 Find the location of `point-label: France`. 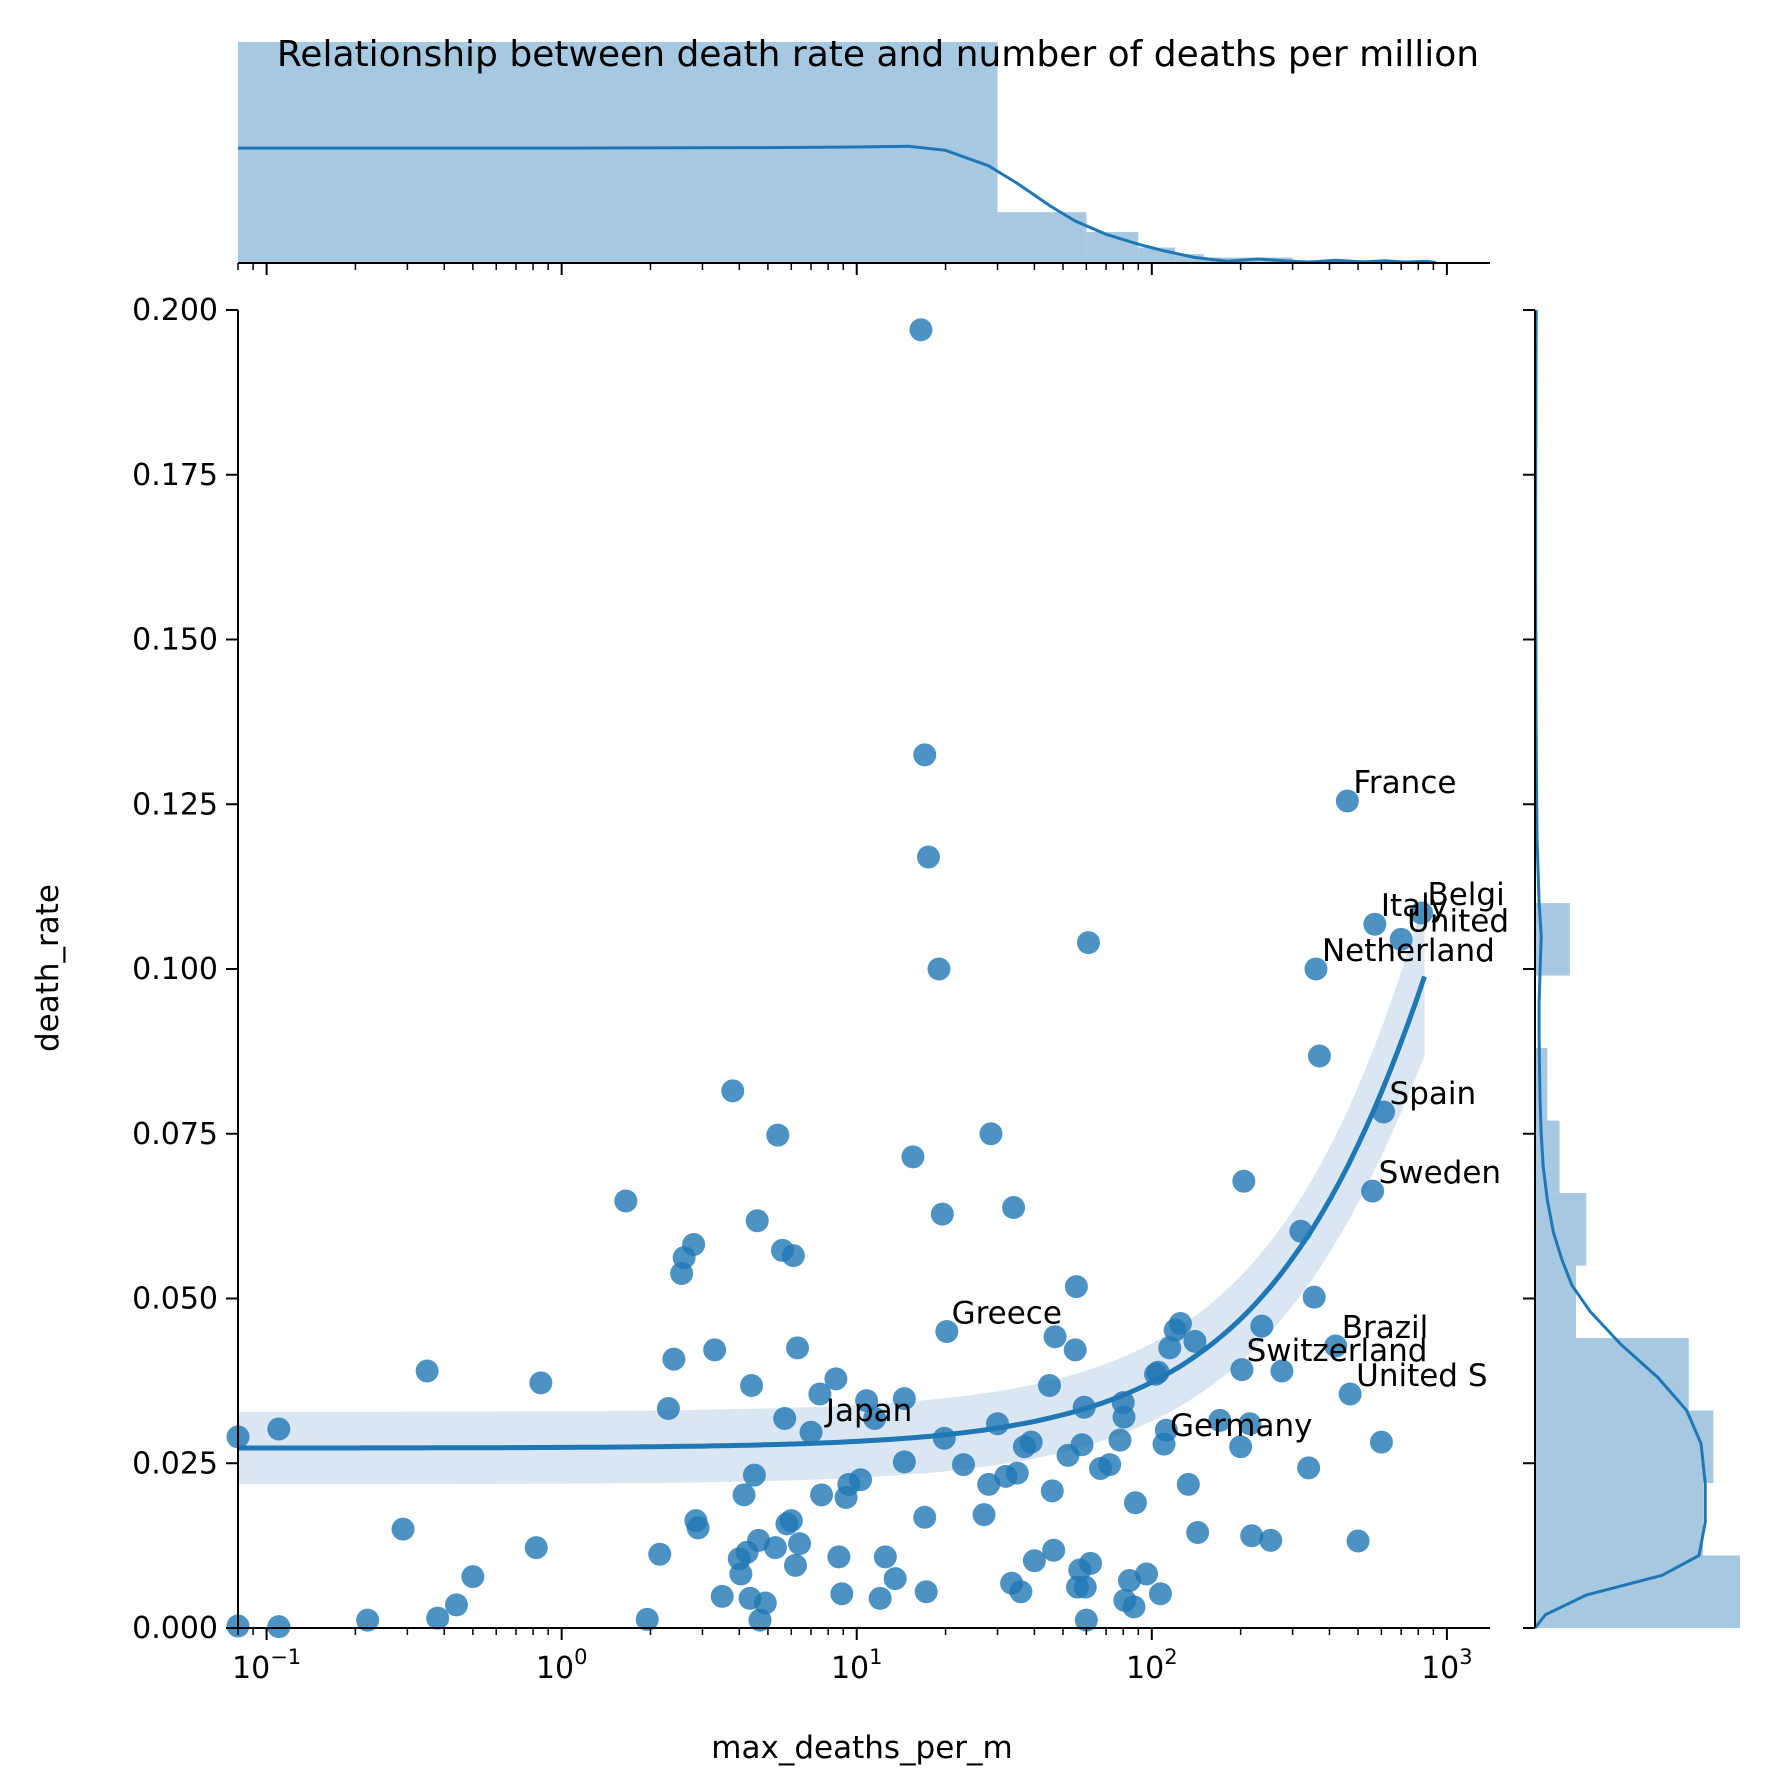

point-label: France is located at coordinates (1404, 783).